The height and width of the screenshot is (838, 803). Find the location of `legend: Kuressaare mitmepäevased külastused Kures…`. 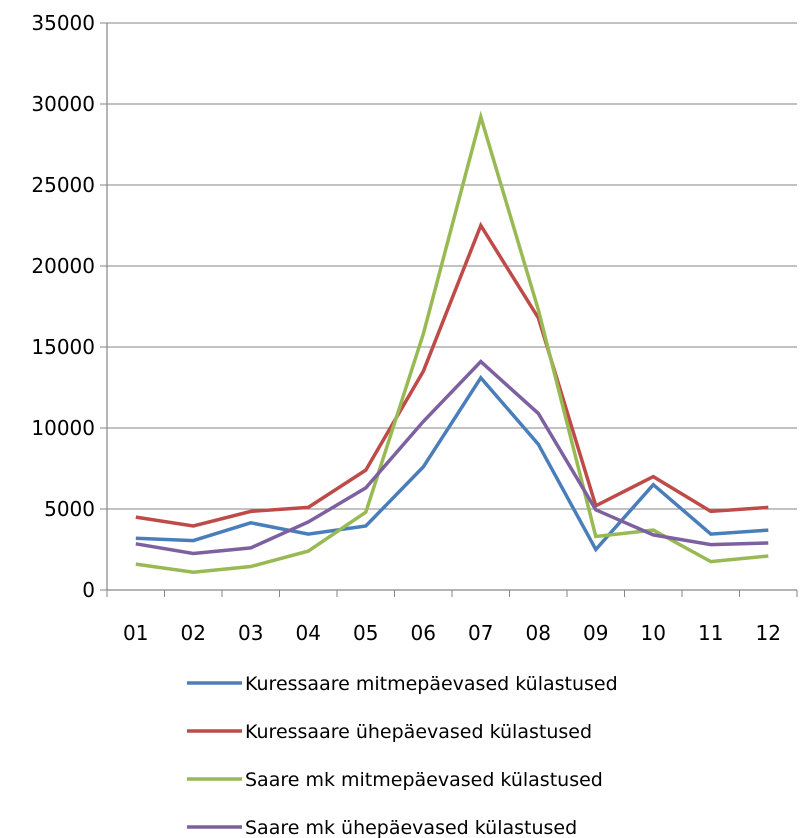

legend: Kuressaare mitmepäevased külastused Kures… is located at coordinates (402, 755).